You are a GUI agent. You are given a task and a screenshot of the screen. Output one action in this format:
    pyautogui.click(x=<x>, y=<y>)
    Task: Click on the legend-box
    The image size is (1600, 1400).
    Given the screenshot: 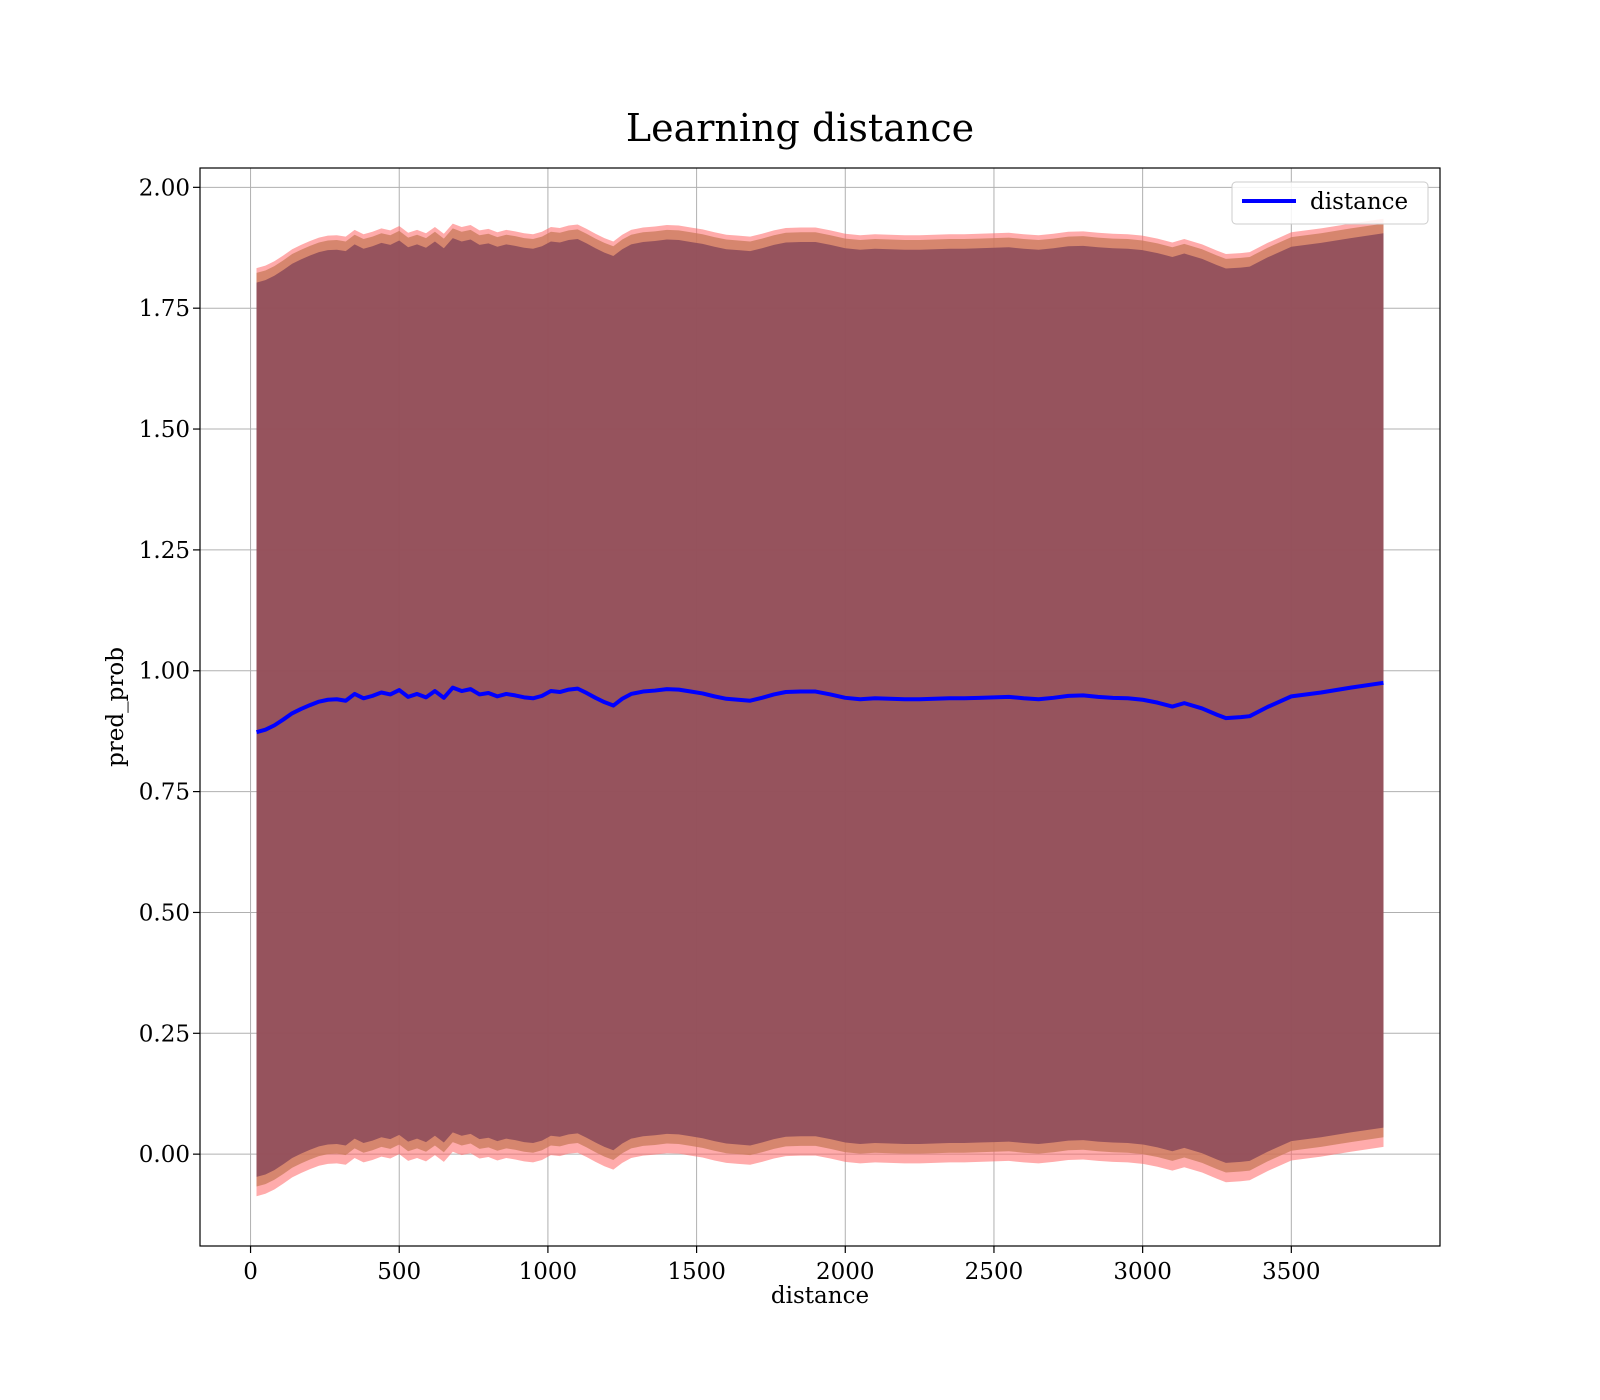 What is the action you would take?
    pyautogui.click(x=1330, y=203)
    